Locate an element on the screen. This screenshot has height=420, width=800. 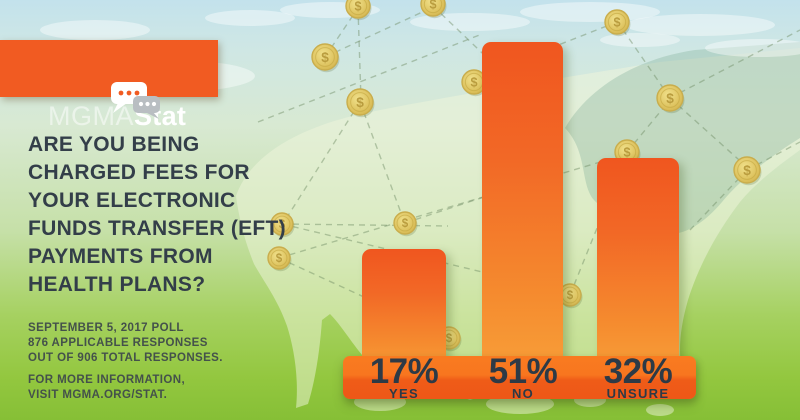
bar-label-no: 51% NO is located at coordinates (523, 376).